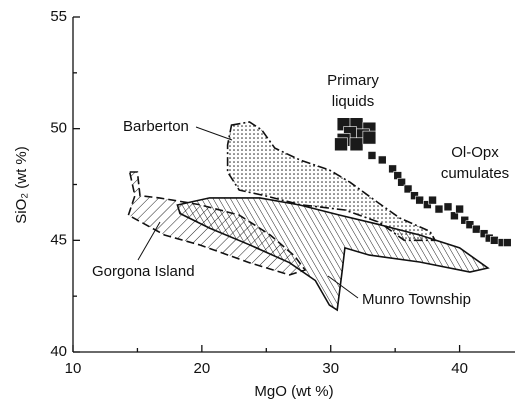 Image resolution: width=516 pixels, height=404 pixels. Describe the element at coordinates (58, 128) in the screenshot. I see `y-tick-label: 50` at that location.